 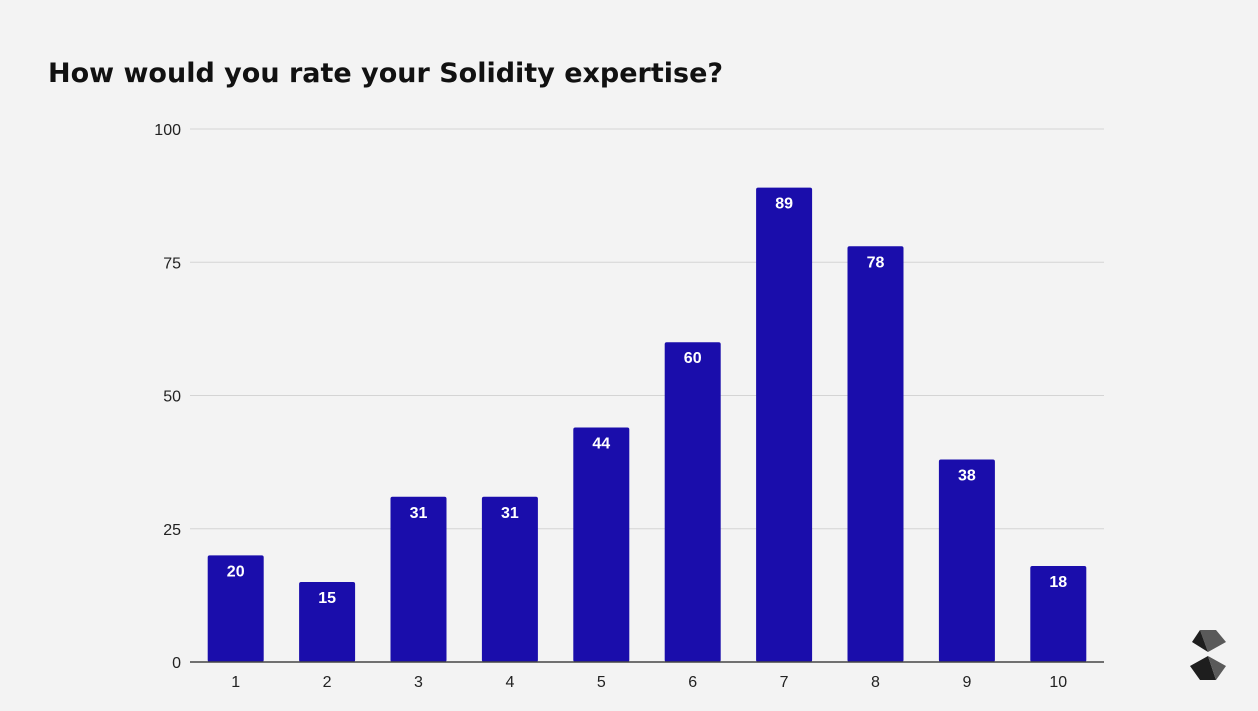 I want to click on bar-value-label: 15, so click(x=327, y=598).